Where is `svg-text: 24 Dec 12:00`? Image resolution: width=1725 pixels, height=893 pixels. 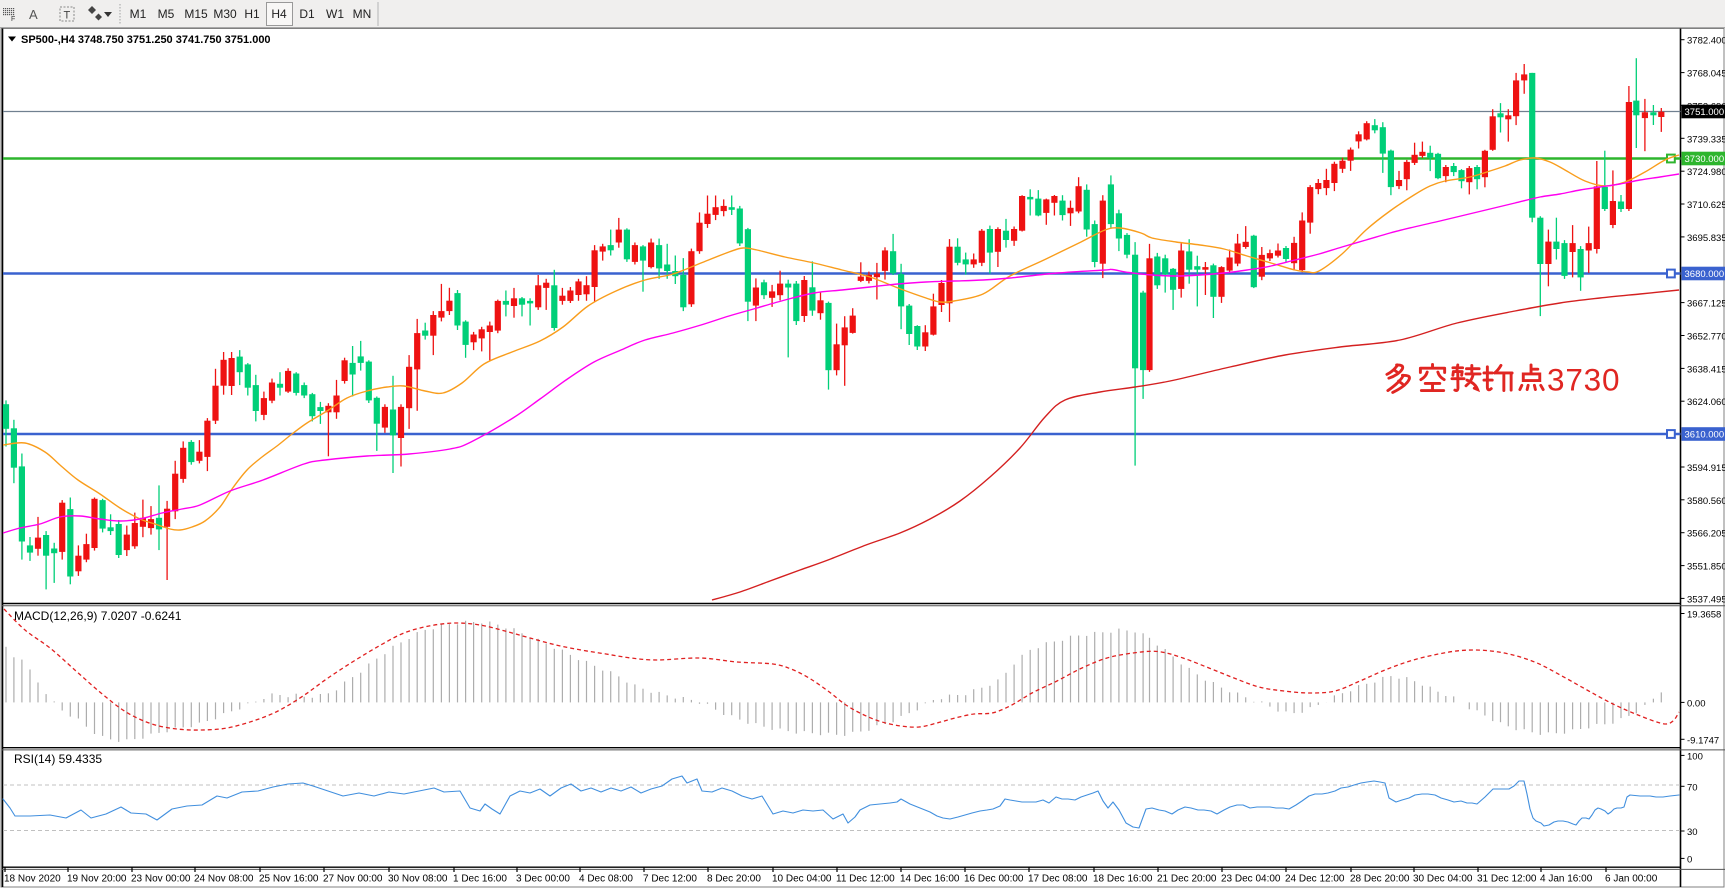
svg-text: 24 Dec 12:00 is located at coordinates (1315, 879).